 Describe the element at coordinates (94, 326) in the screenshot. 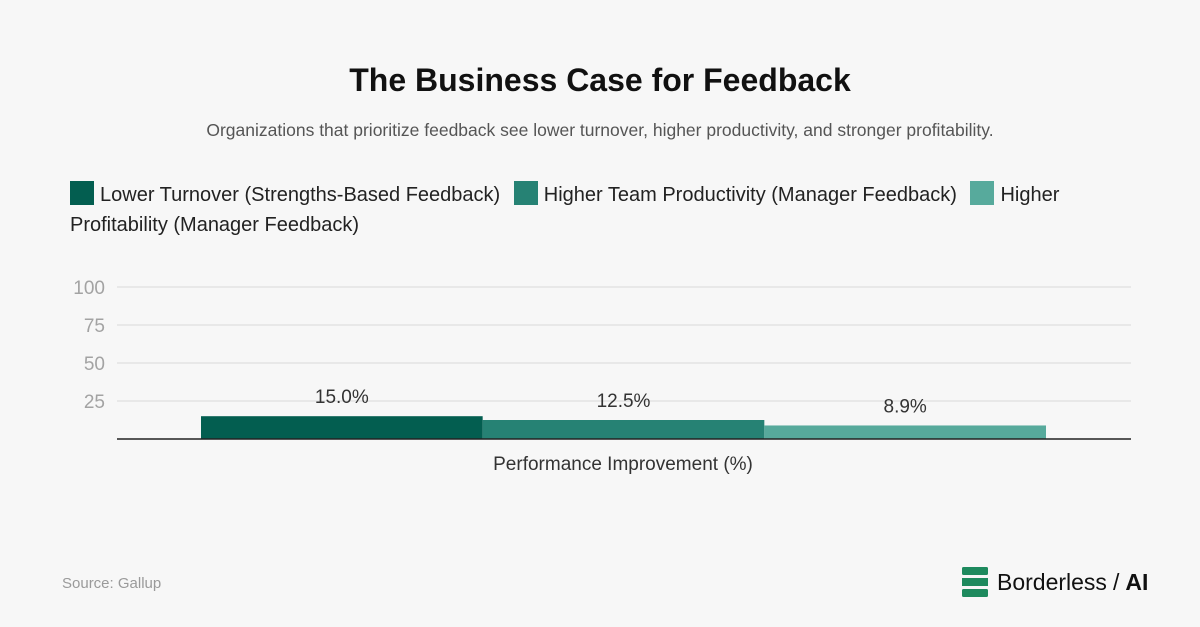

I see `y-tick-label-75: 75` at that location.